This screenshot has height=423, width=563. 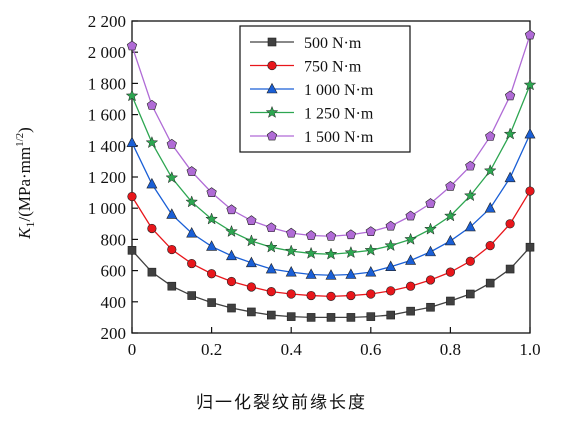 What do you see at coordinates (306, 43) in the screenshot?
I see `legend-entry: 500 N·m` at bounding box center [306, 43].